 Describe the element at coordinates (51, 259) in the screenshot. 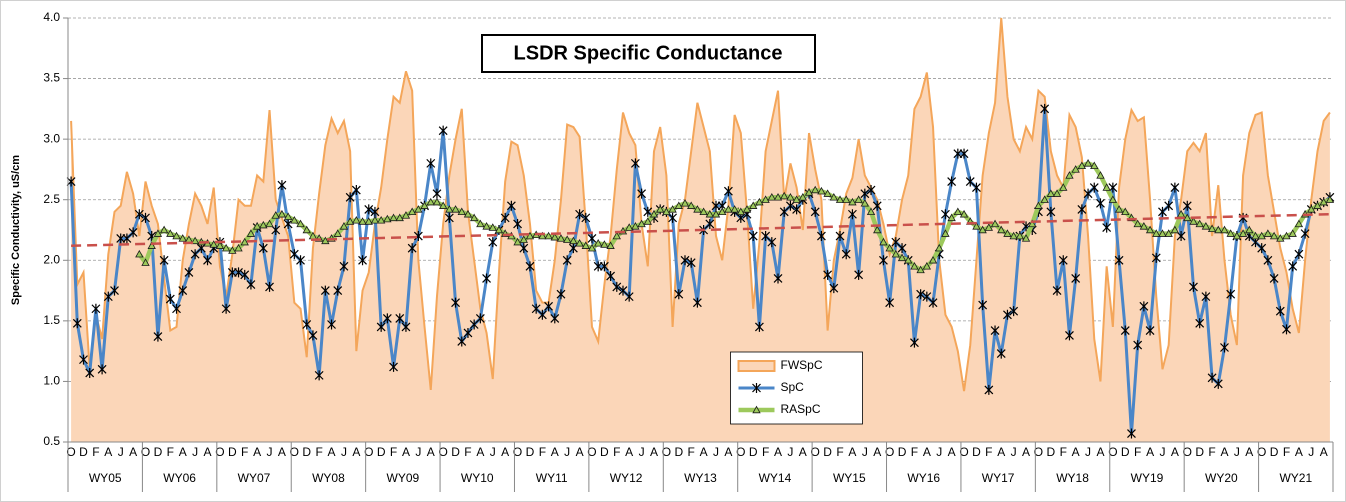

I see `y-tick-label: 2.0` at that location.